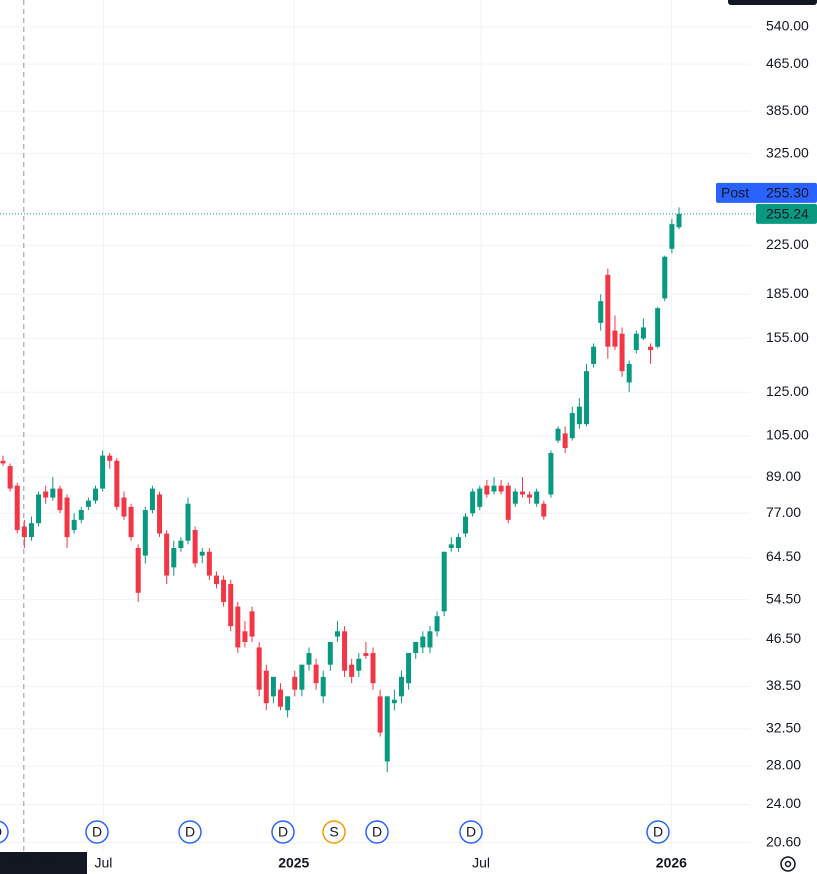  I want to click on y-tick-label: 185.00, so click(787, 293).